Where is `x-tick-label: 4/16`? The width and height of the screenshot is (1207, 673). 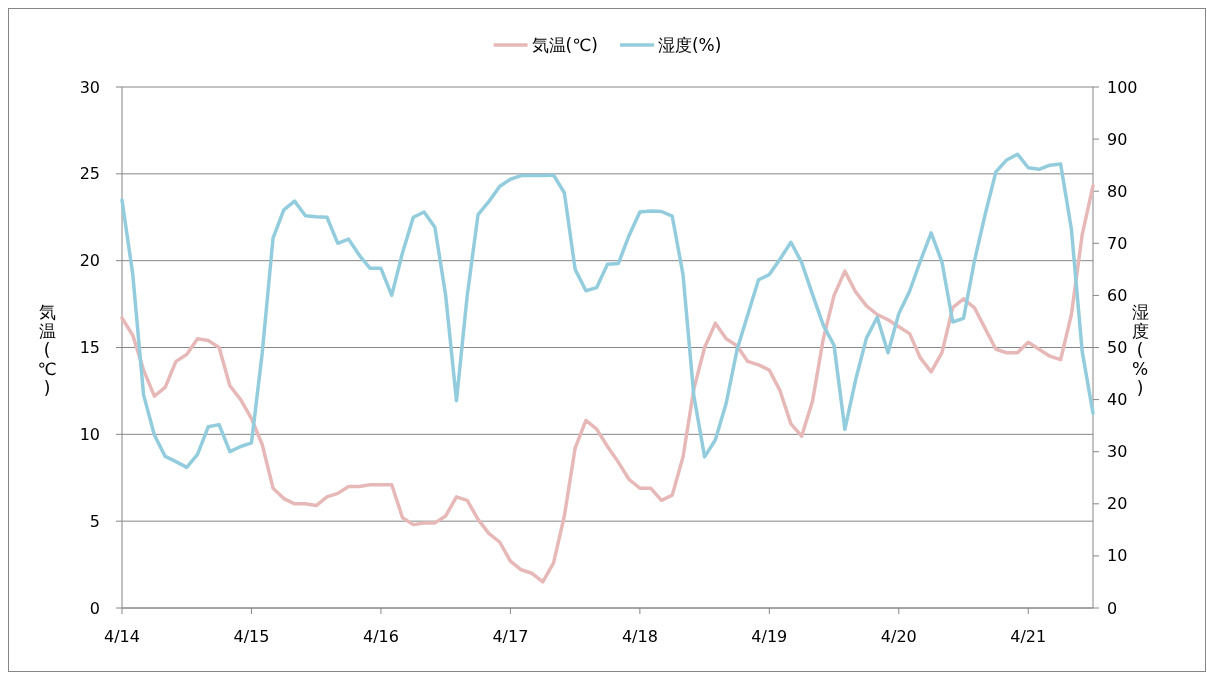
x-tick-label: 4/16 is located at coordinates (380, 636).